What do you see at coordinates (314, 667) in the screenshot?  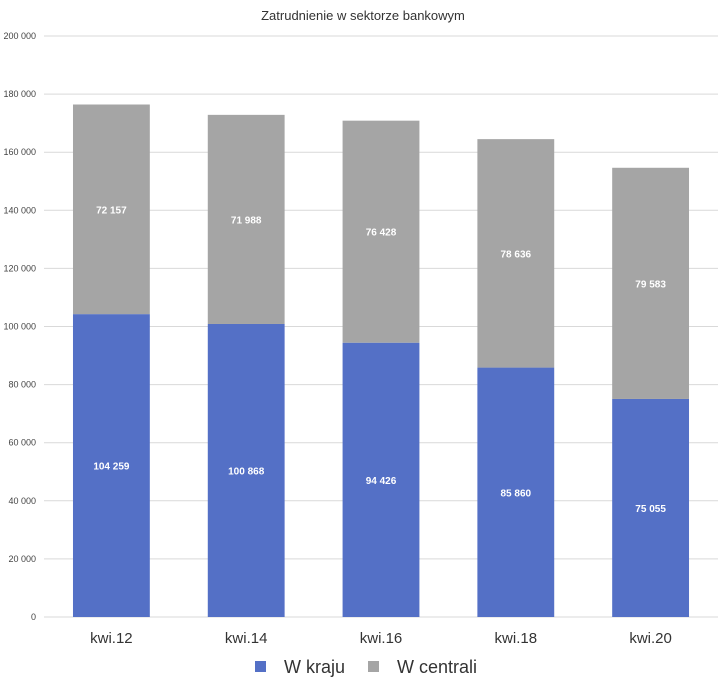 I see `legend-label: W kraju` at bounding box center [314, 667].